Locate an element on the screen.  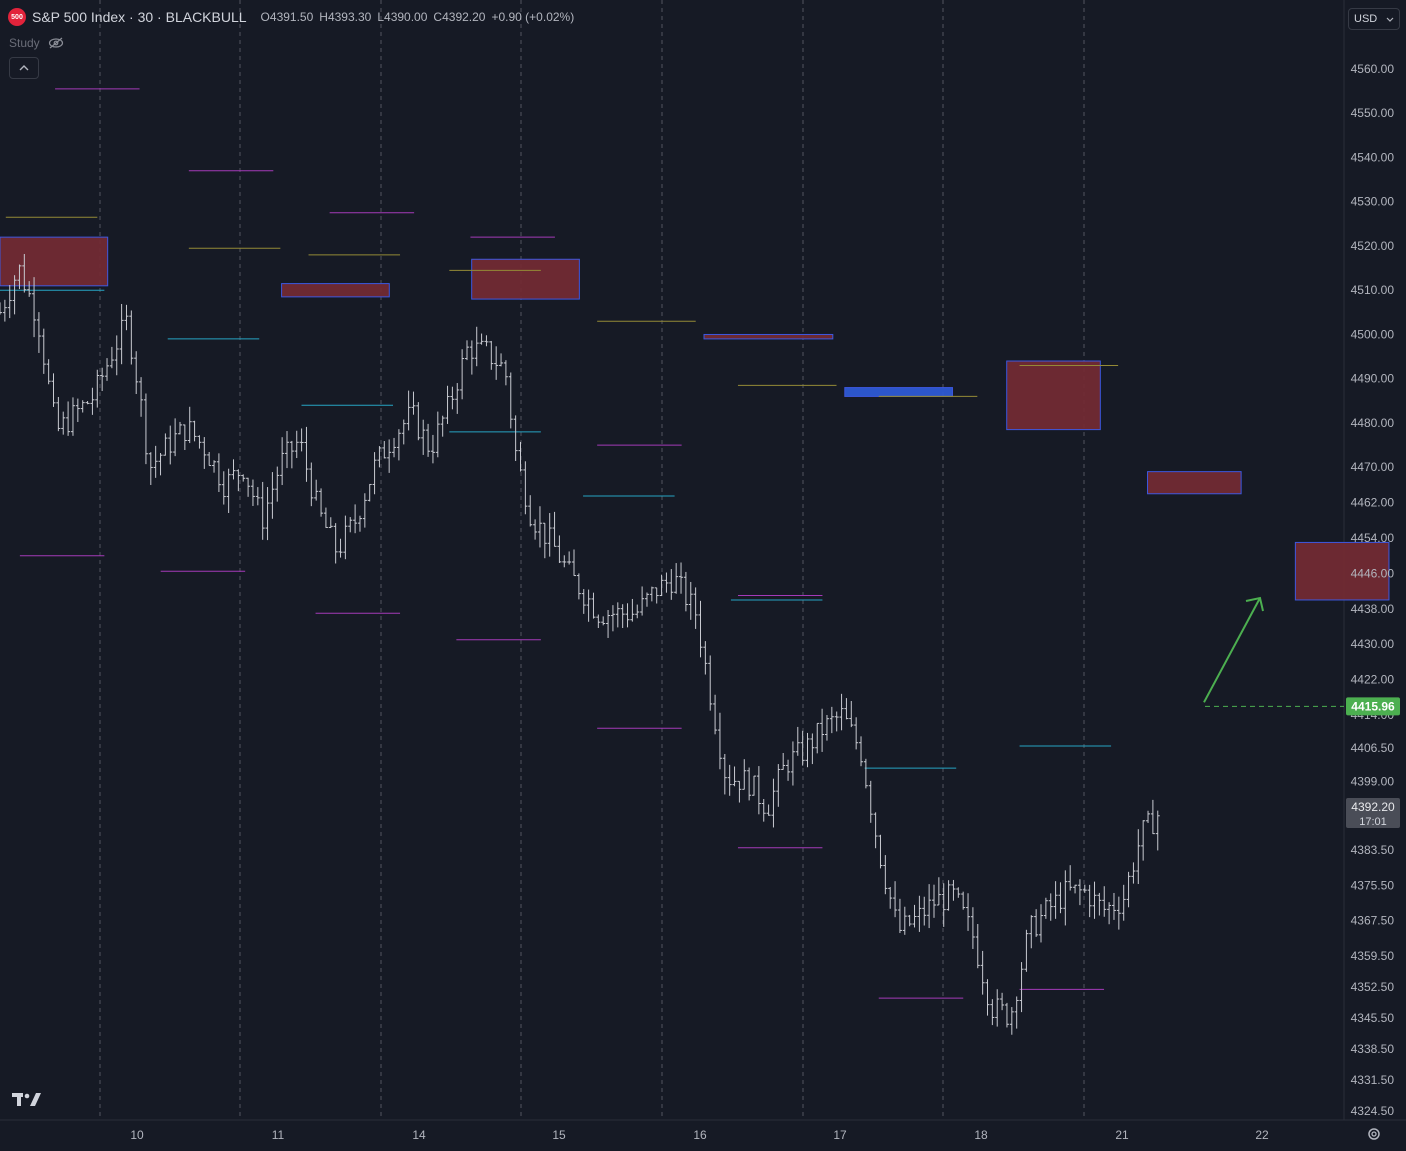
price-tick-label: 4480.00 is located at coordinates (1373, 423).